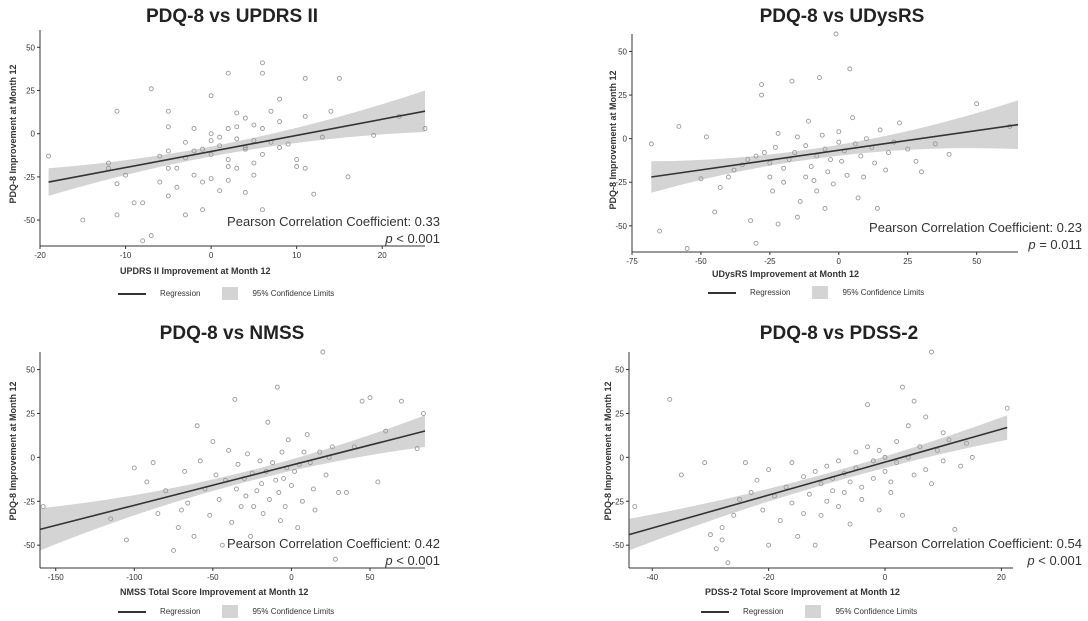 This screenshot has height=621, width=1088. Describe the element at coordinates (625, 139) in the screenshot. I see `y-tick-label: 0` at that location.